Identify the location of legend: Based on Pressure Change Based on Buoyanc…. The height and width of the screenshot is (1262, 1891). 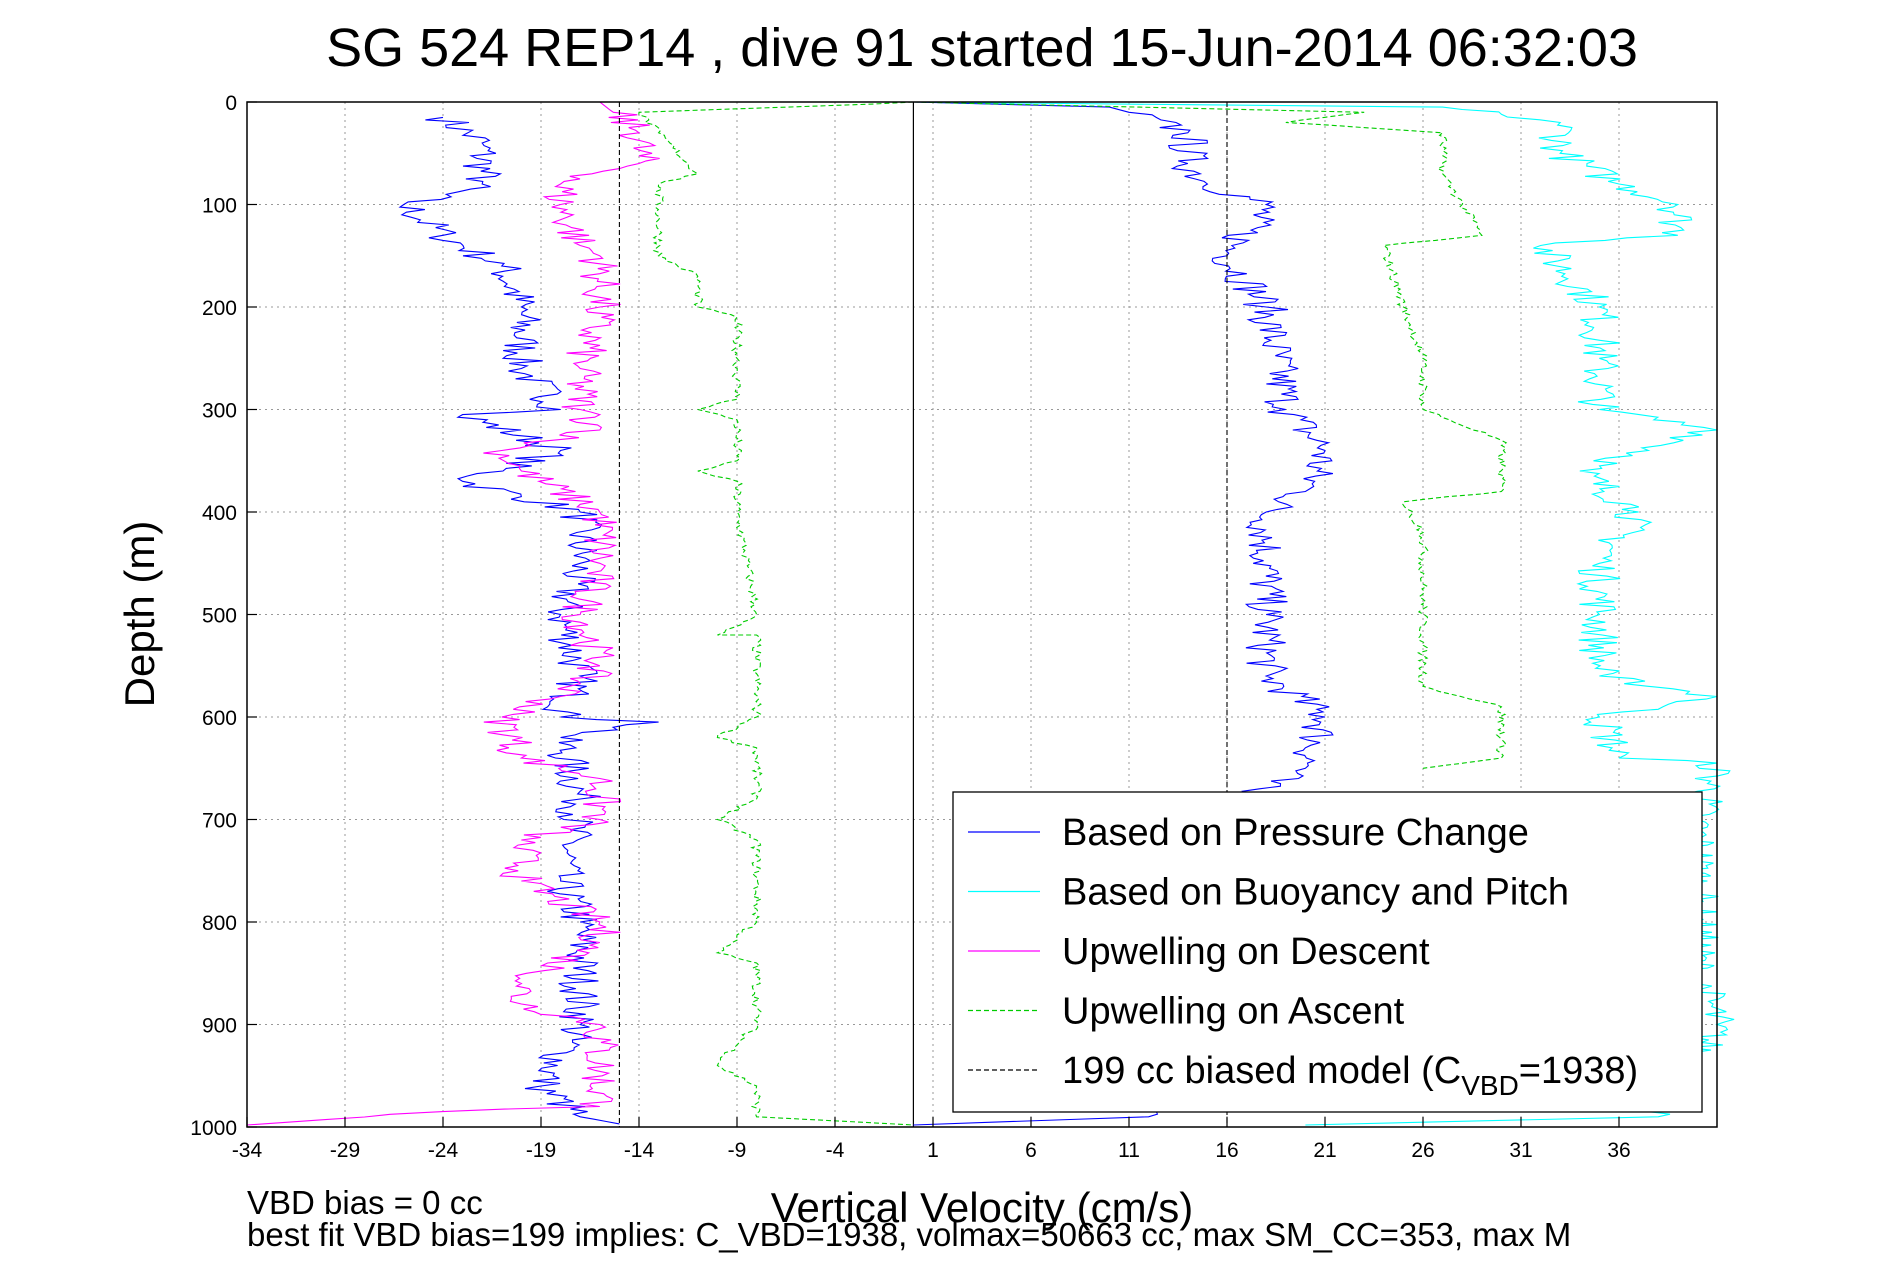
(1327, 952).